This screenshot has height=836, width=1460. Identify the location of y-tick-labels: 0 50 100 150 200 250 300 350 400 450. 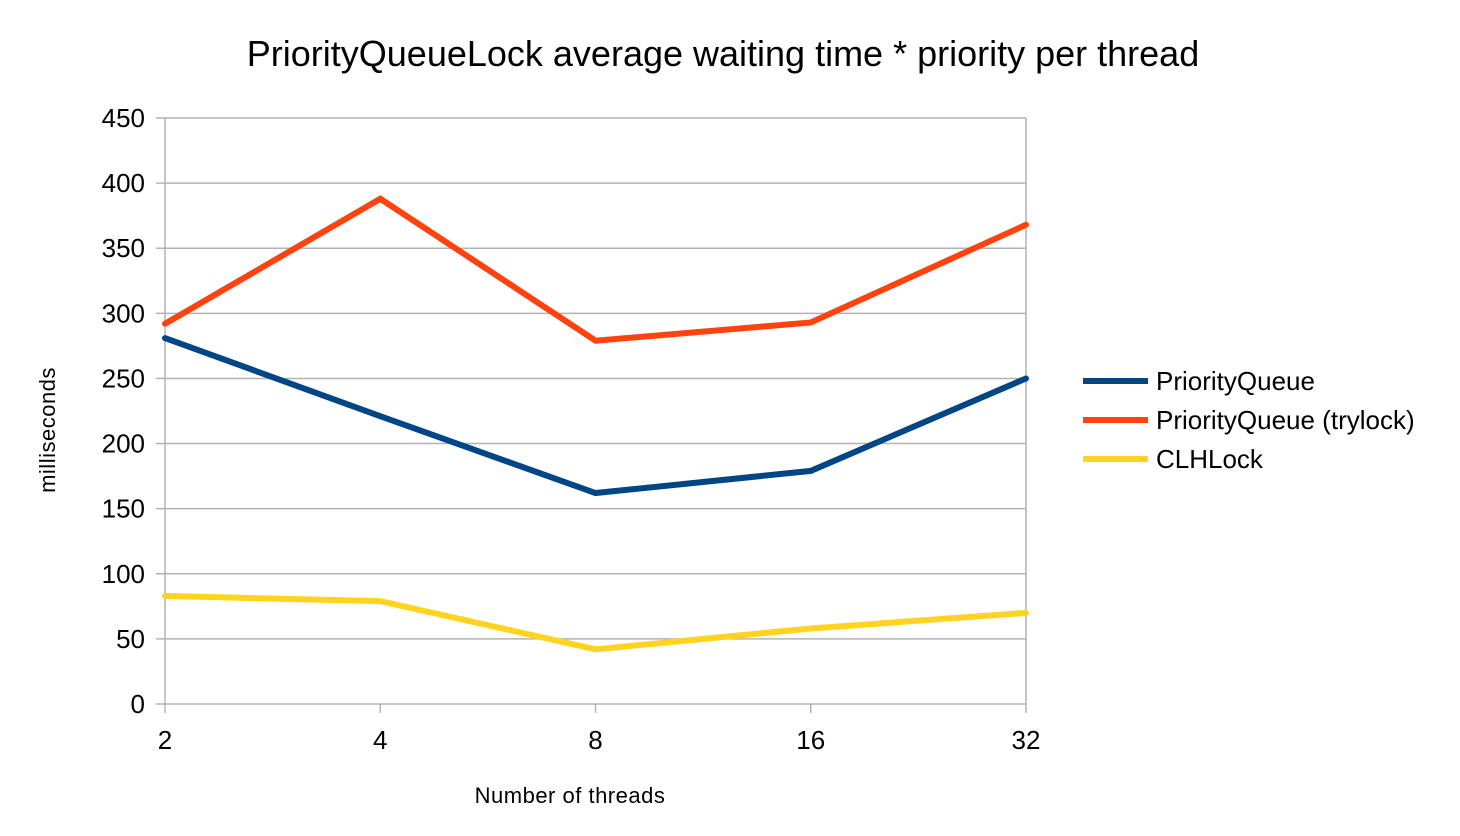
(123, 411).